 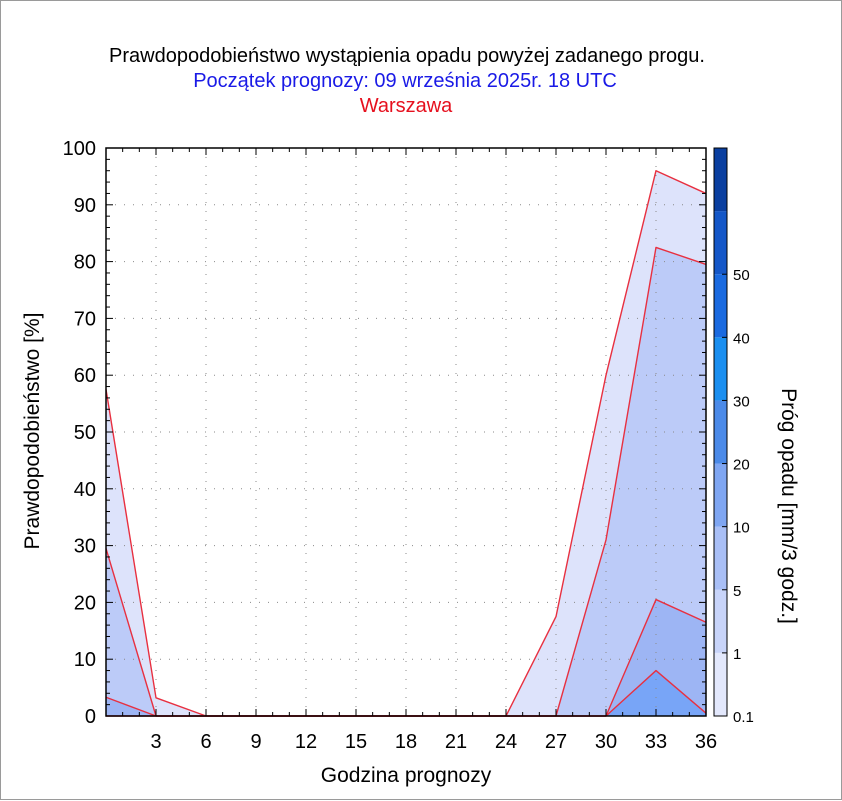 What do you see at coordinates (556, 742) in the screenshot?
I see `x-tick-label: 27` at bounding box center [556, 742].